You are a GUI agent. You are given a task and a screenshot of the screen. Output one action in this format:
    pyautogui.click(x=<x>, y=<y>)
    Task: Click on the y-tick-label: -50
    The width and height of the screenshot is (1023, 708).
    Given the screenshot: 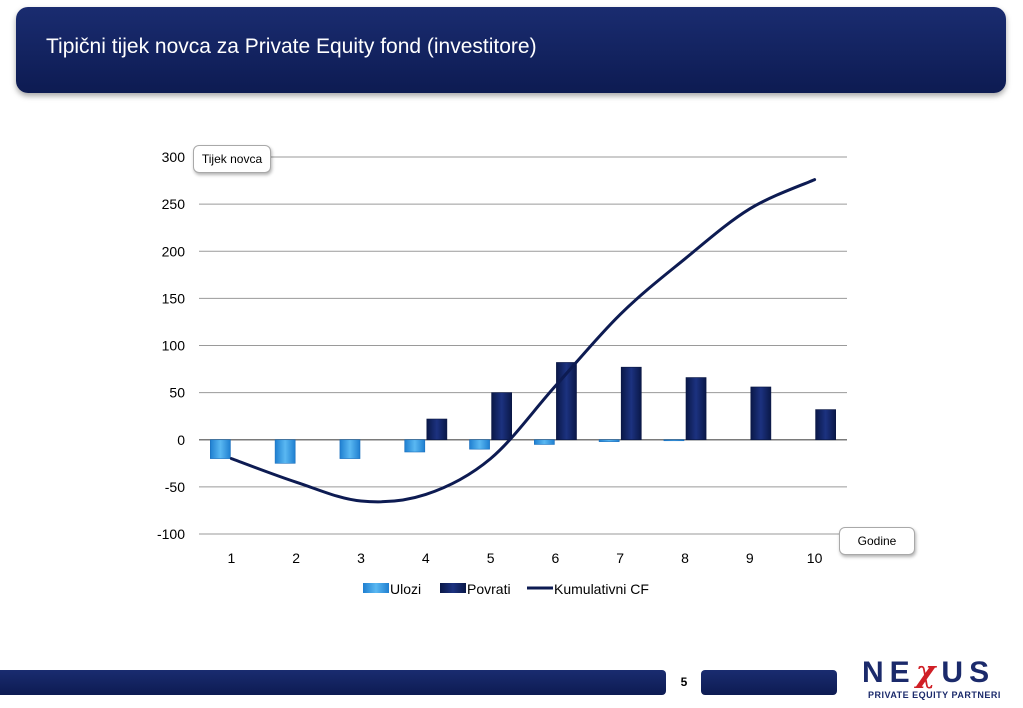 What is the action you would take?
    pyautogui.click(x=175, y=487)
    